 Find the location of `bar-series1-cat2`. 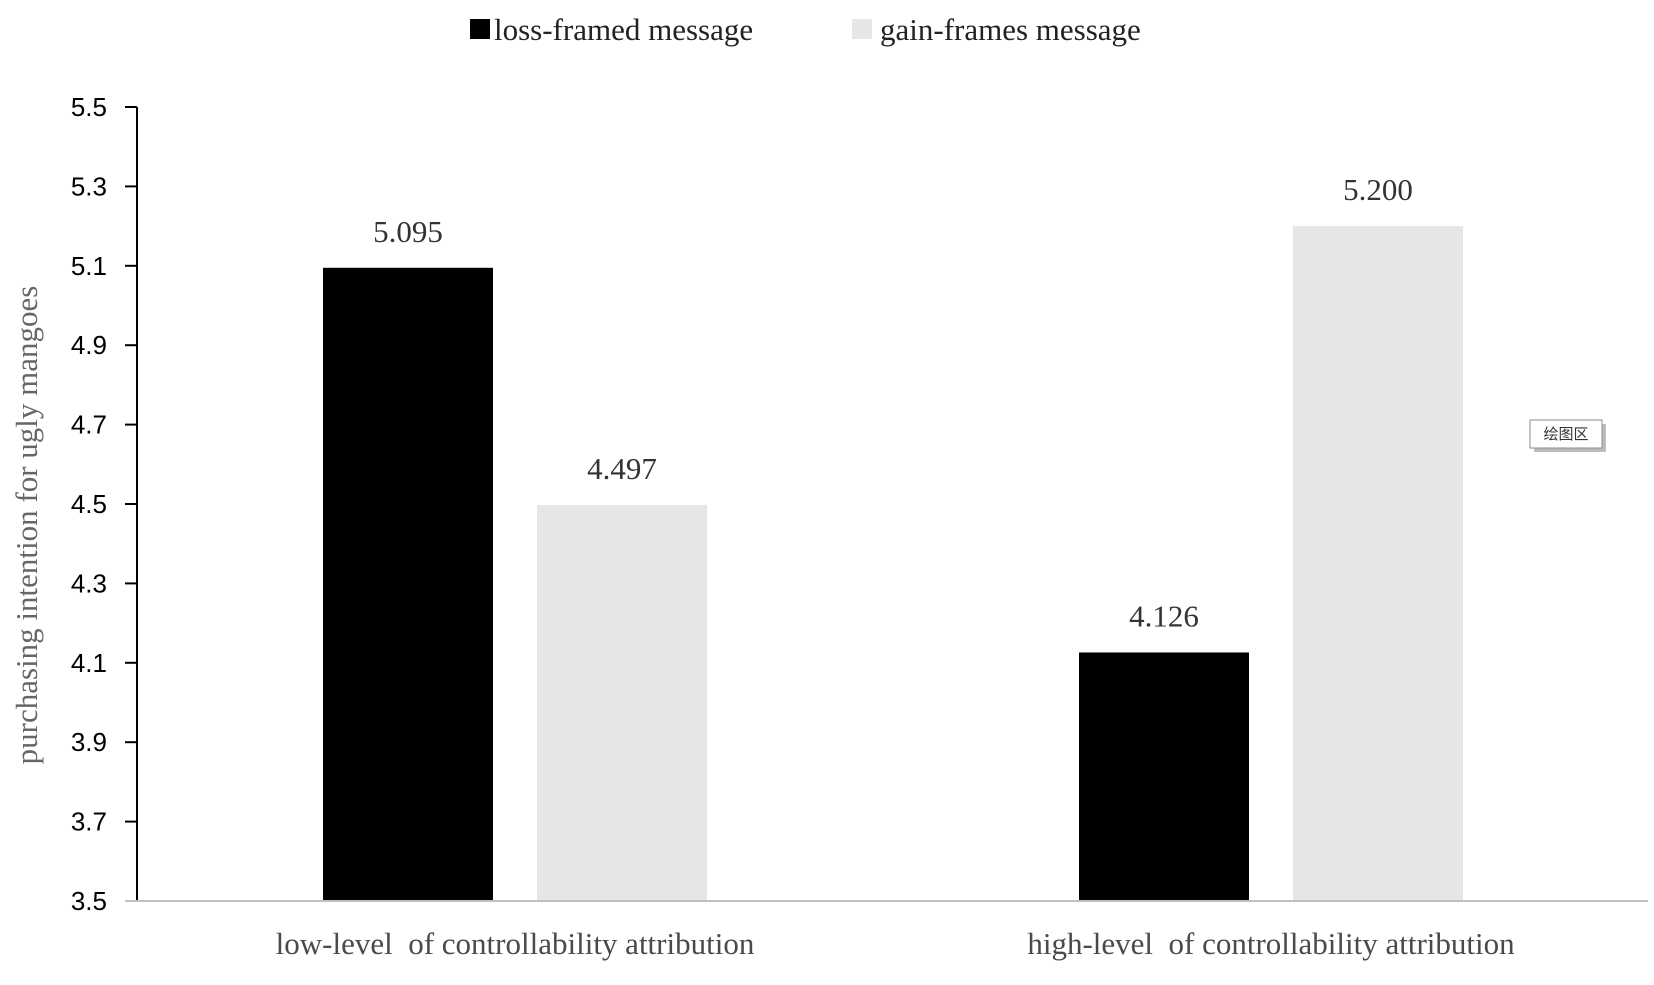

bar-series1-cat2 is located at coordinates (1164, 776).